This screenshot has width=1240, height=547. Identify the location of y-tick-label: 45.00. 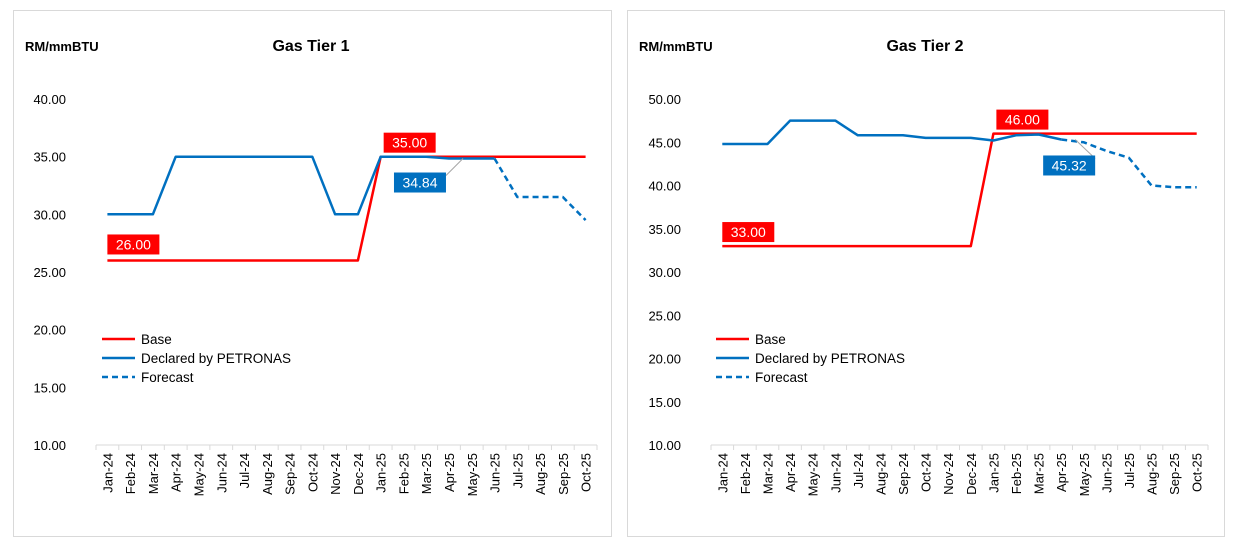
(664, 142).